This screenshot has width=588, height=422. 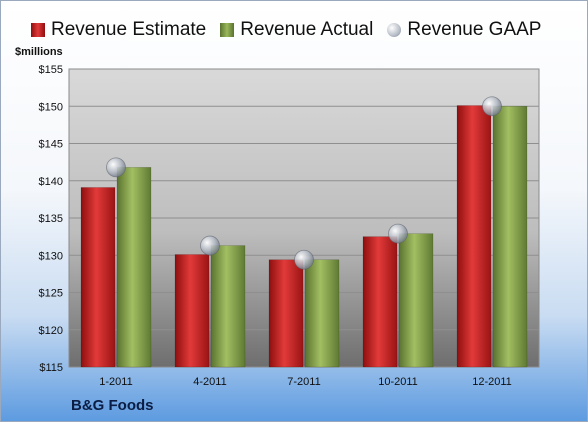 What do you see at coordinates (51, 331) in the screenshot?
I see `y-tick-label: $120` at bounding box center [51, 331].